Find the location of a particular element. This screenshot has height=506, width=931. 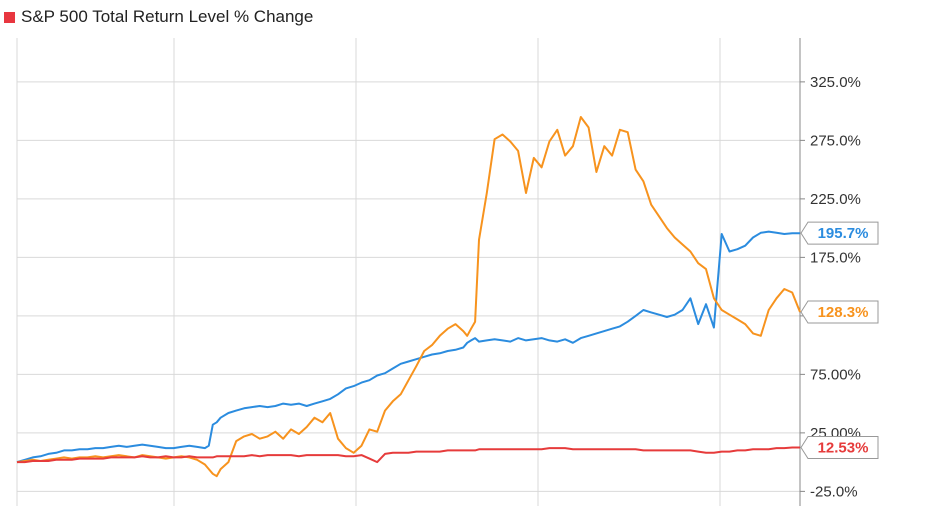

end-label-1: 195.7% is located at coordinates (843, 233).